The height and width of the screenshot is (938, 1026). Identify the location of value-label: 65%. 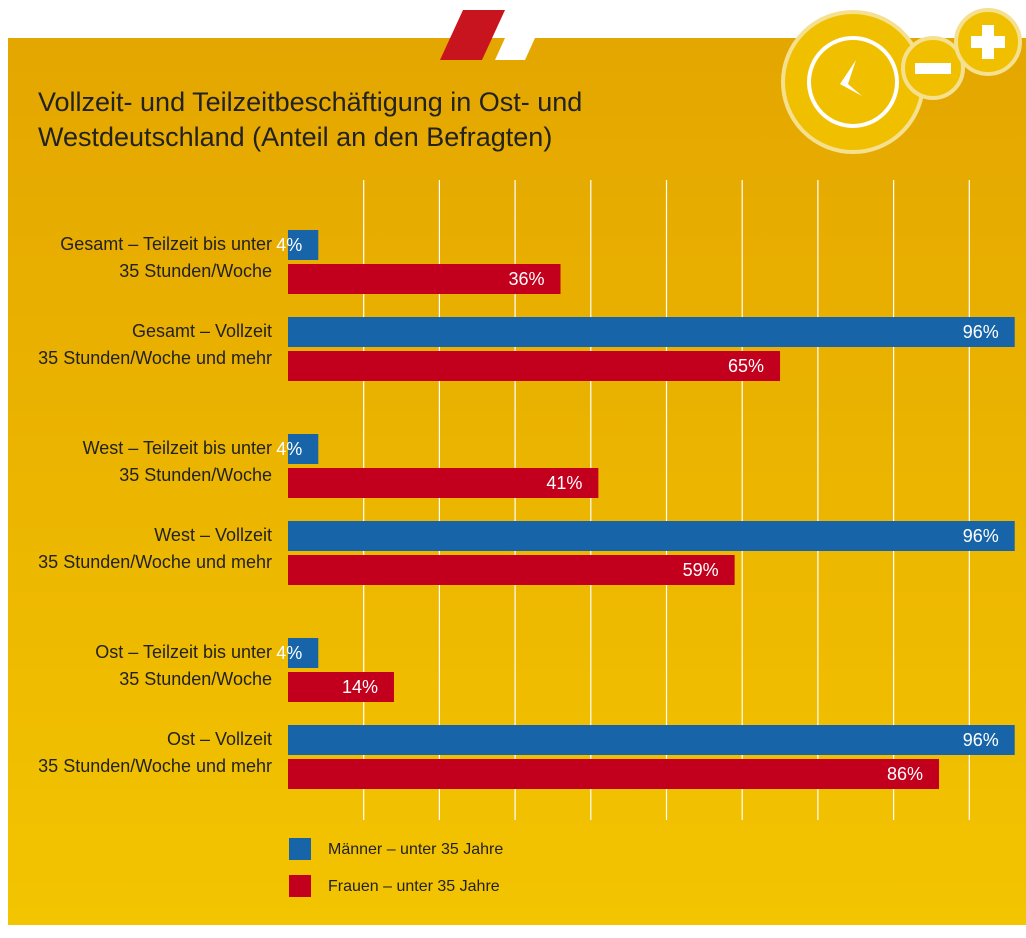
(746, 366).